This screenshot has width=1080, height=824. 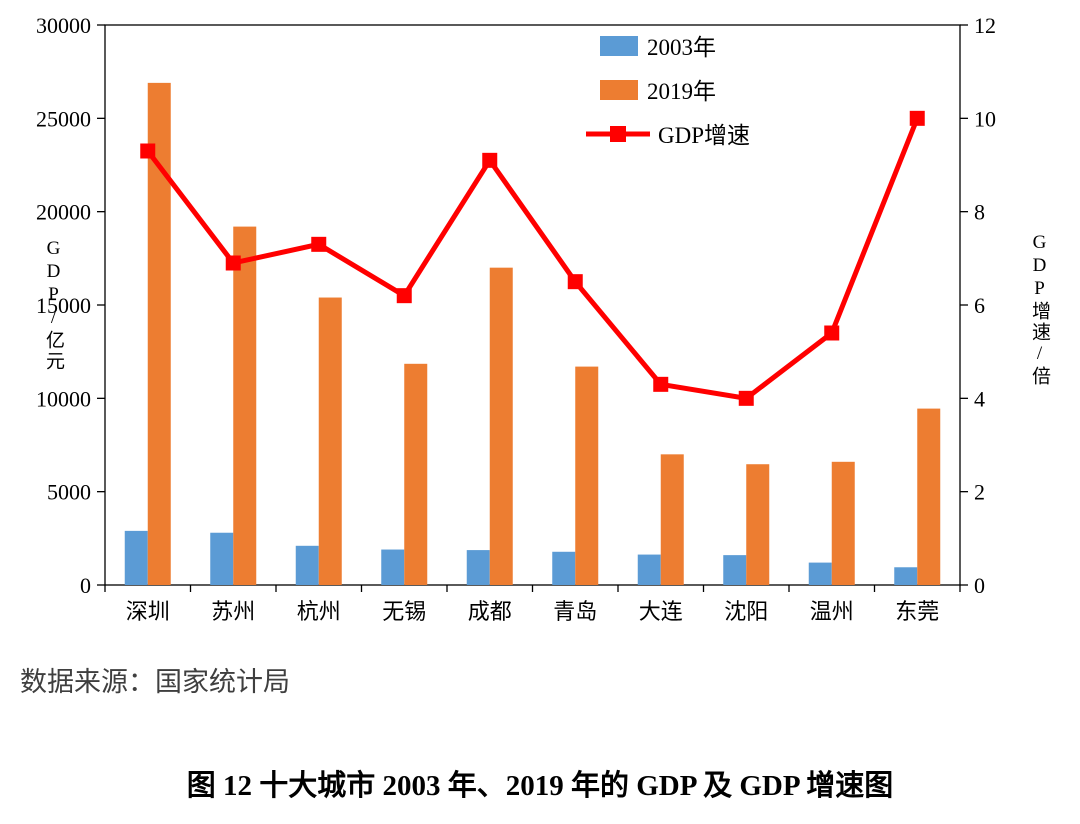 I want to click on x-tick-label: 东莞, so click(x=917, y=611).